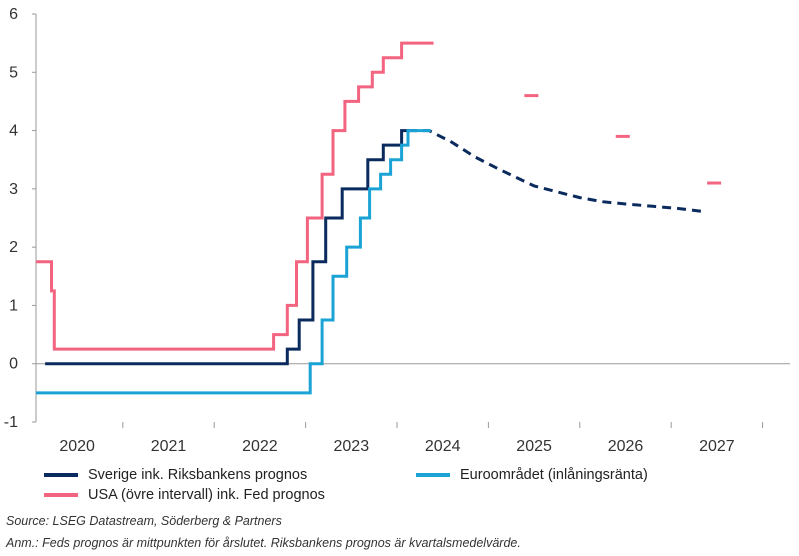  What do you see at coordinates (206, 495) in the screenshot?
I see `legend-label-usa: USA (övre intervall) ink. Fed prognos` at bounding box center [206, 495].